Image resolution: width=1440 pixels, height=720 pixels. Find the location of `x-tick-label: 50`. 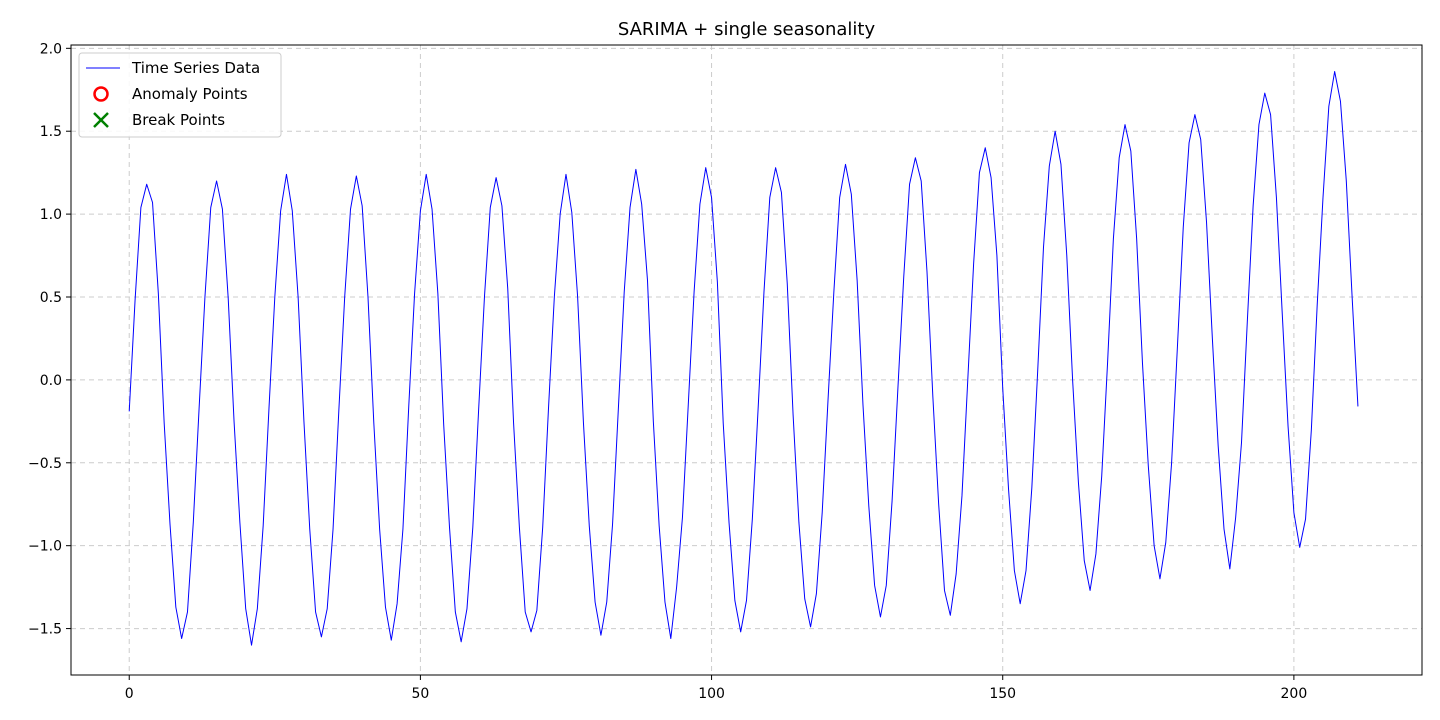

x-tick-label: 50 is located at coordinates (420, 694).